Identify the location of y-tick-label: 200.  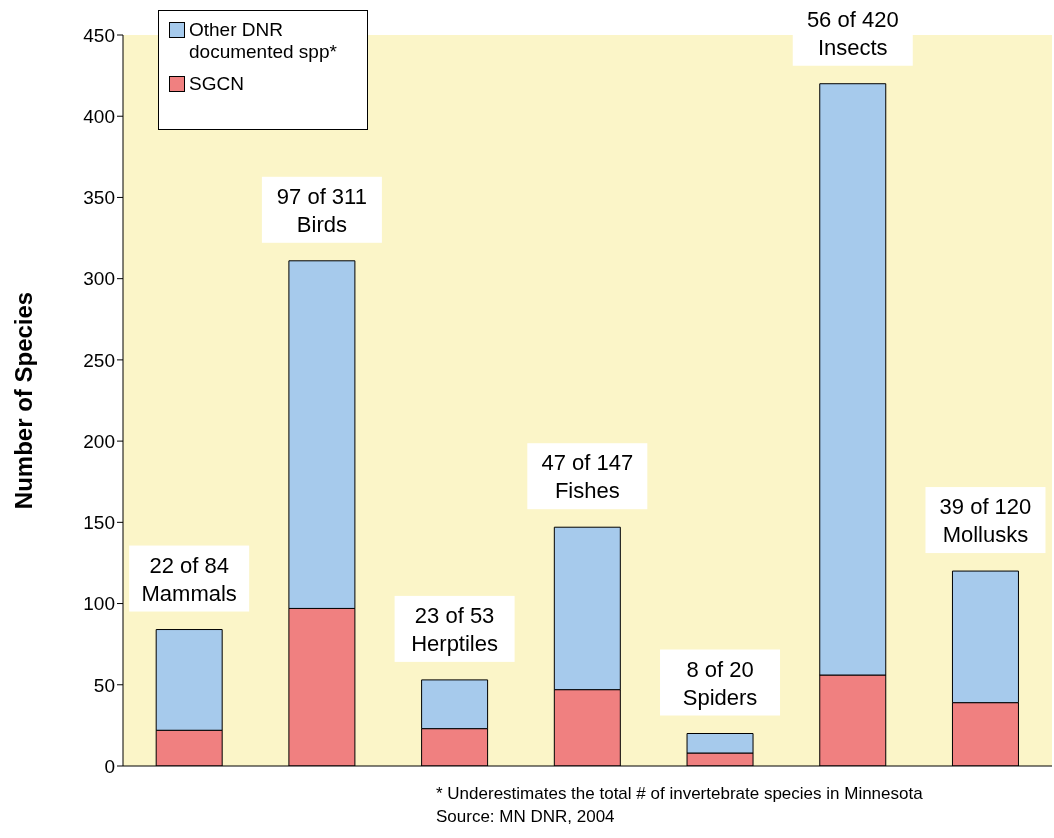
(99, 441).